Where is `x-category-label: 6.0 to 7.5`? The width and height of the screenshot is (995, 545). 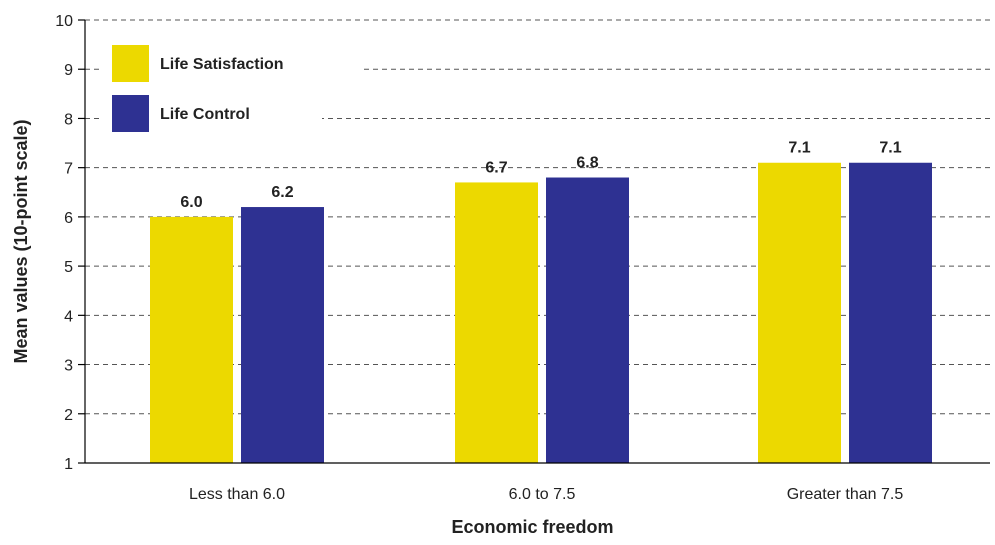 x-category-label: 6.0 to 7.5 is located at coordinates (542, 494).